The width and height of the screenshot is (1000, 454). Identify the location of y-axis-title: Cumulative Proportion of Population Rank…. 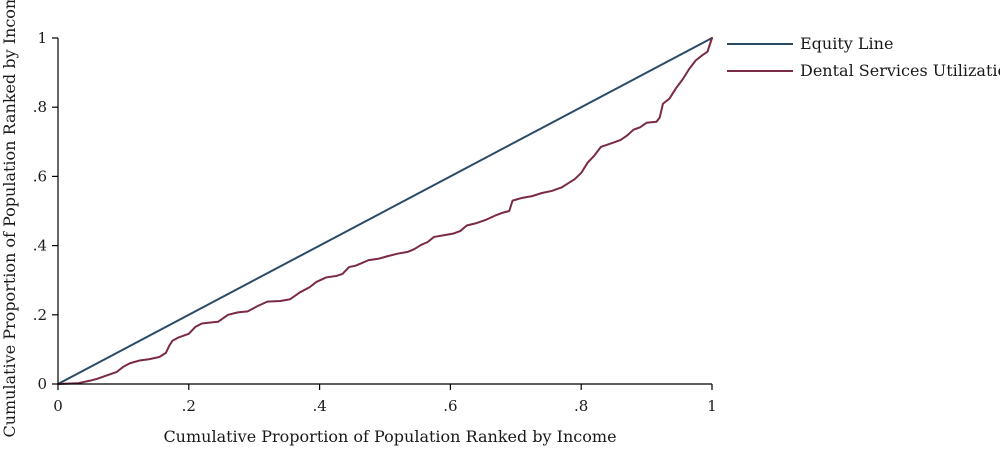
(9, 219).